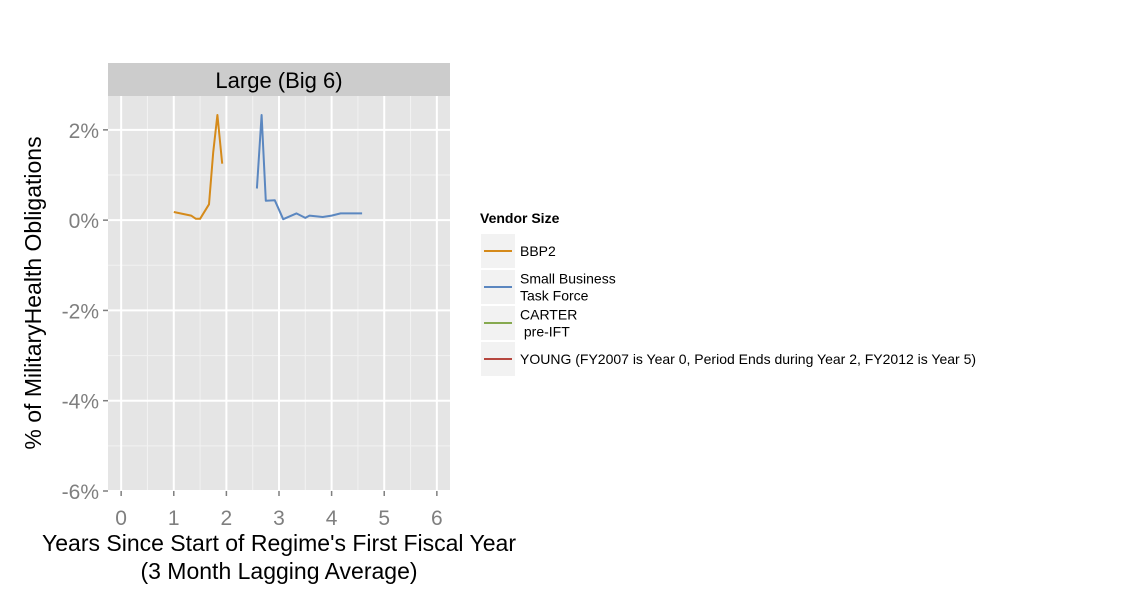  I want to click on legend-label: BBP2, so click(538, 251).